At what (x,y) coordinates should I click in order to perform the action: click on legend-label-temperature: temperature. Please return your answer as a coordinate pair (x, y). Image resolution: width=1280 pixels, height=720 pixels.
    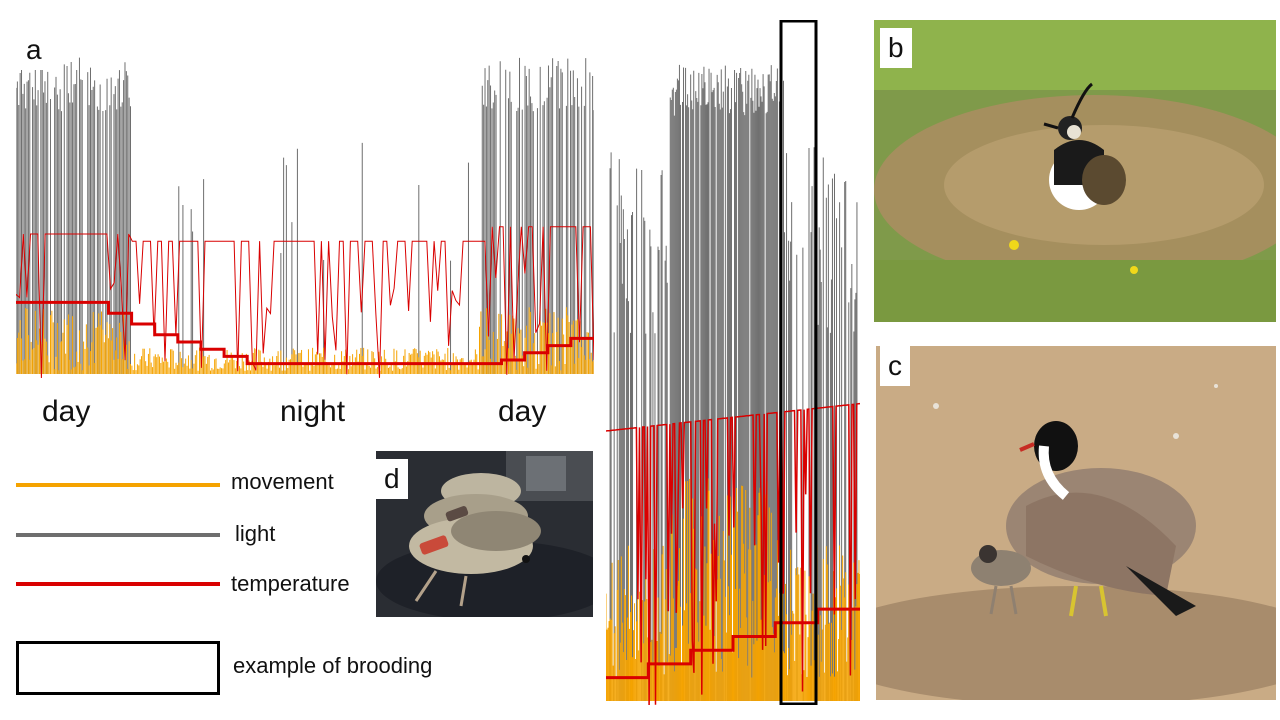
    Looking at the image, I should click on (290, 583).